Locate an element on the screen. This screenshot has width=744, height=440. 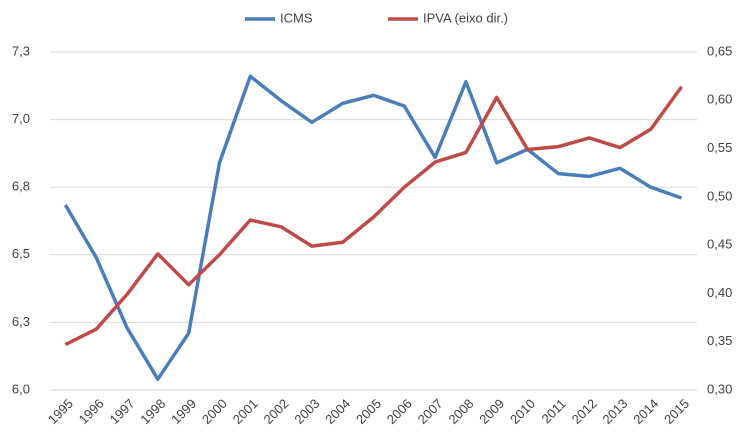
y2-tick-label: 0,65 is located at coordinates (719, 50).